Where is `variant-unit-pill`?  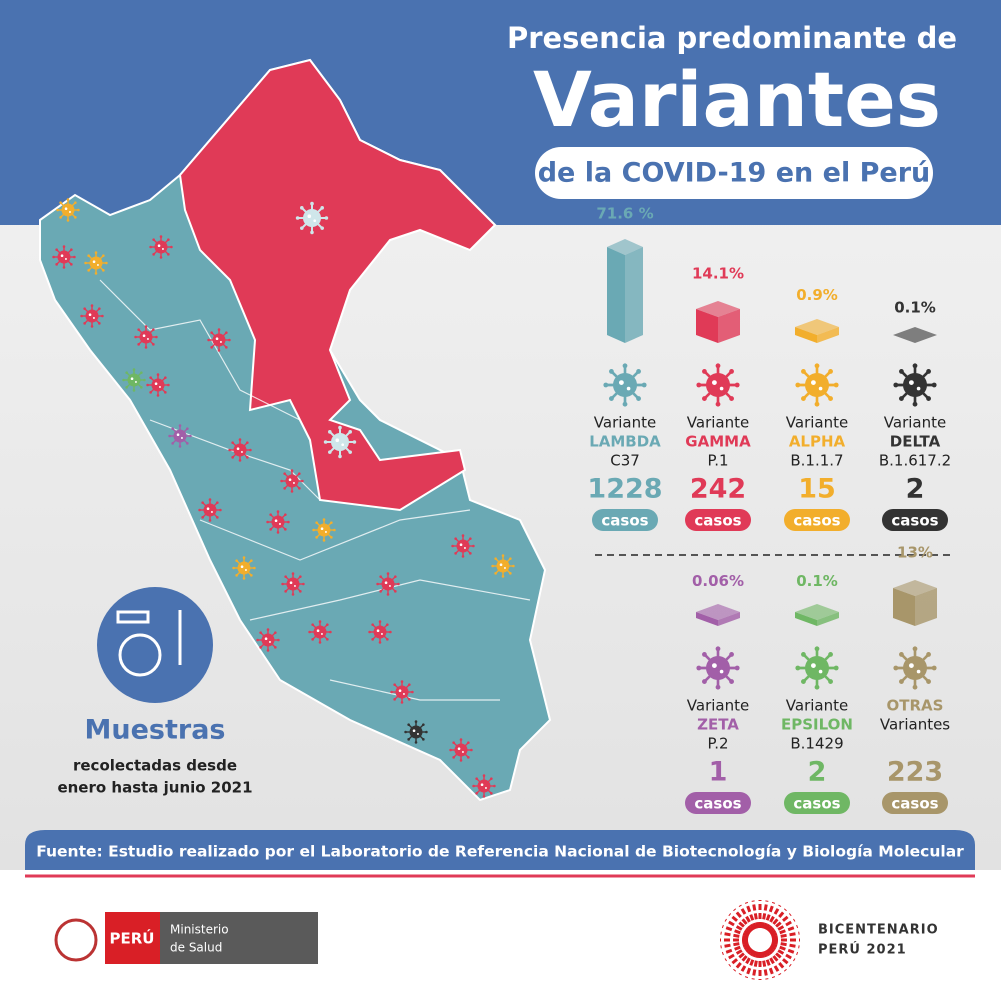
variant-unit-pill is located at coordinates (817, 520).